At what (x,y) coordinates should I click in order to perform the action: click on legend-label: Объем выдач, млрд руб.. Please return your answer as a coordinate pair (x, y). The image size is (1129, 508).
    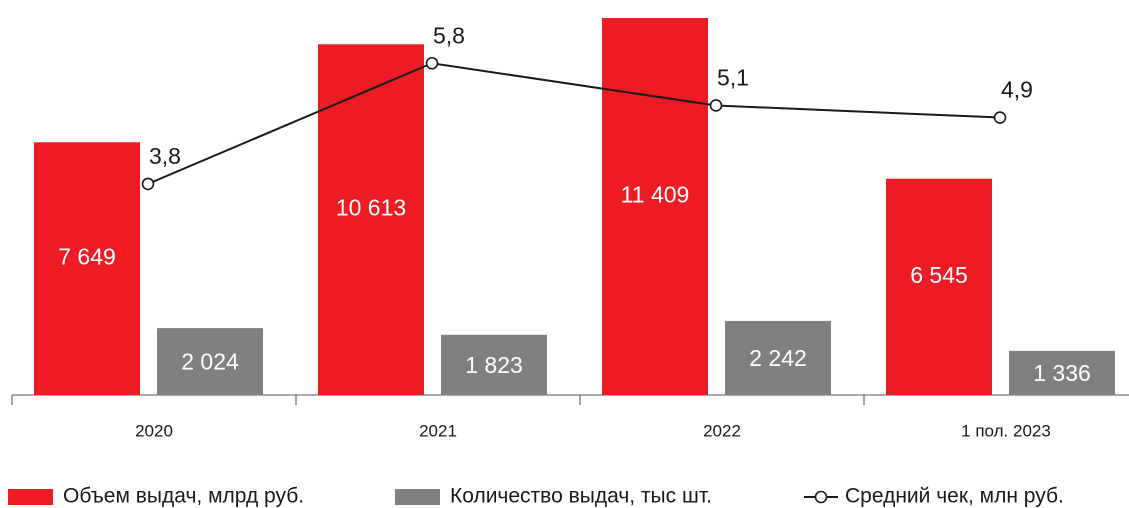
    Looking at the image, I should click on (183, 496).